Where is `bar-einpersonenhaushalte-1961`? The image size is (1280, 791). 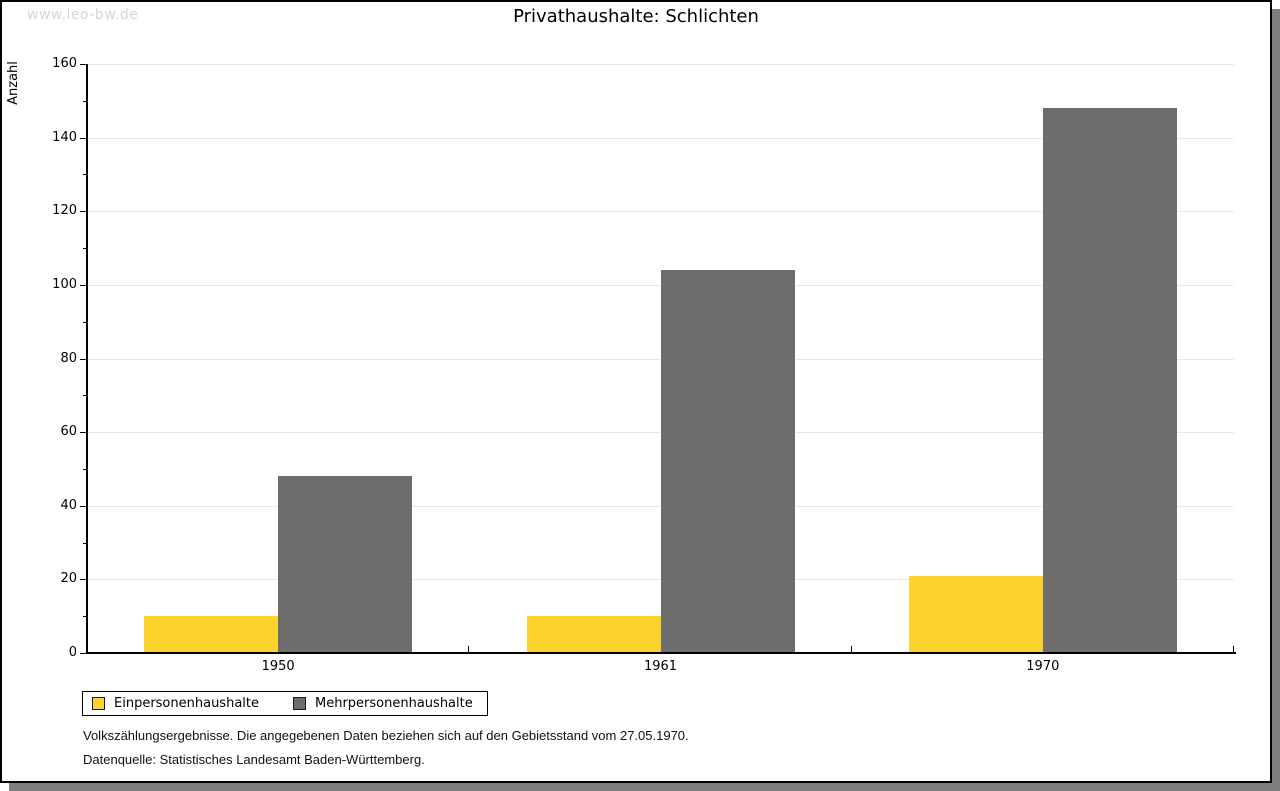
bar-einpersonenhaushalte-1961 is located at coordinates (593, 634).